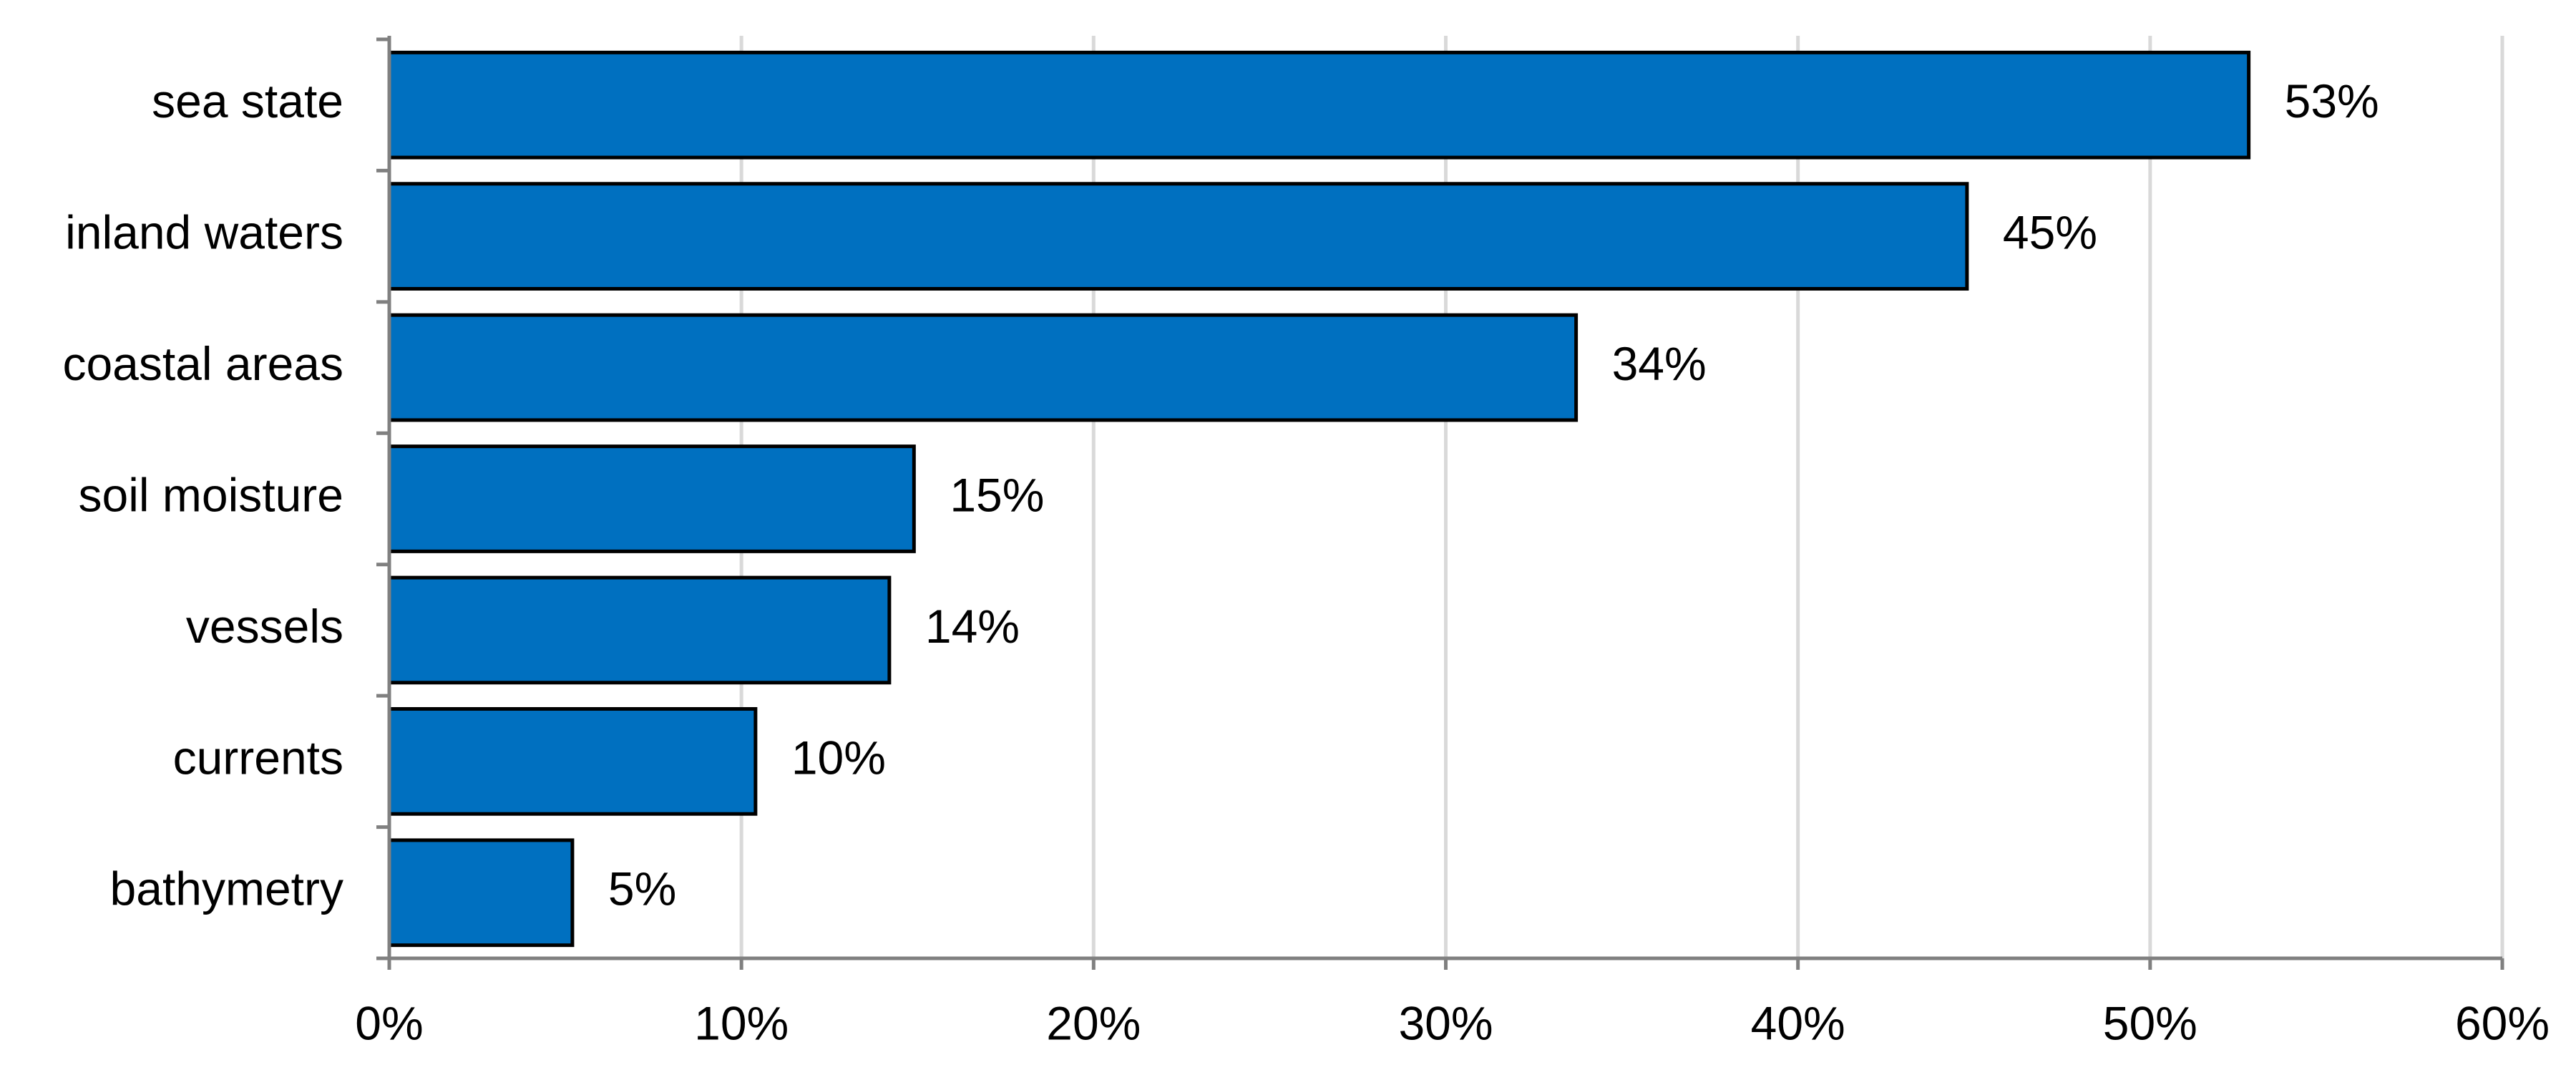  I want to click on y-tick-label: vessels, so click(264, 626).